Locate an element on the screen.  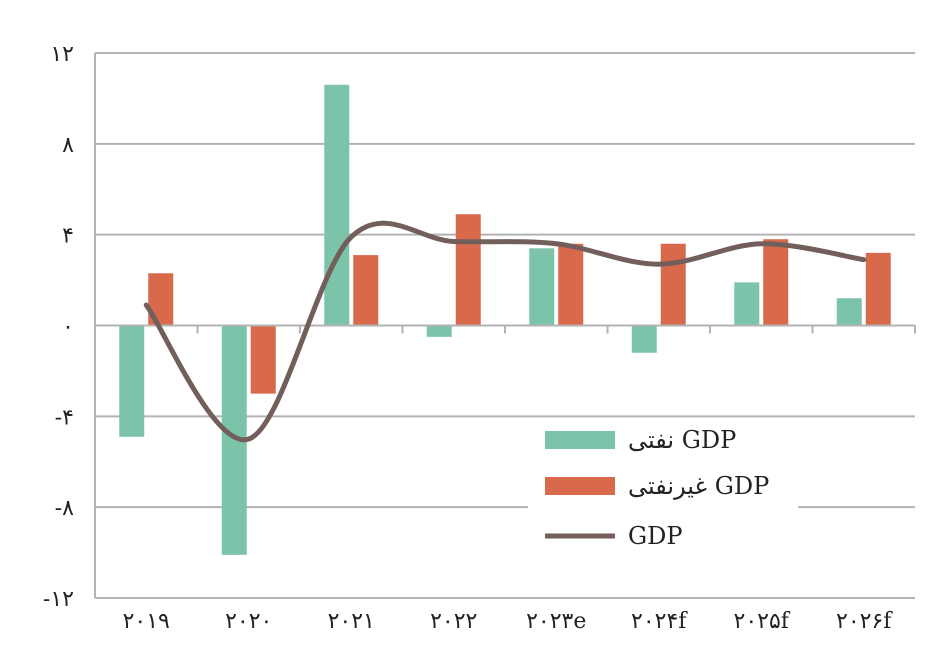
legend-label-gdp: GDP is located at coordinates (655, 536).